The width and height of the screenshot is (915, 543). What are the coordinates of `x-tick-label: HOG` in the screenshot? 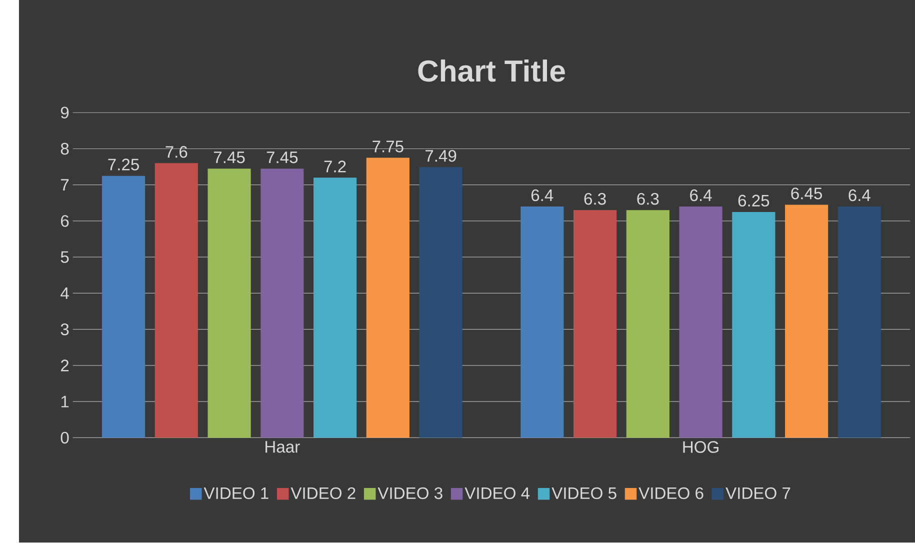 It's located at (700, 447).